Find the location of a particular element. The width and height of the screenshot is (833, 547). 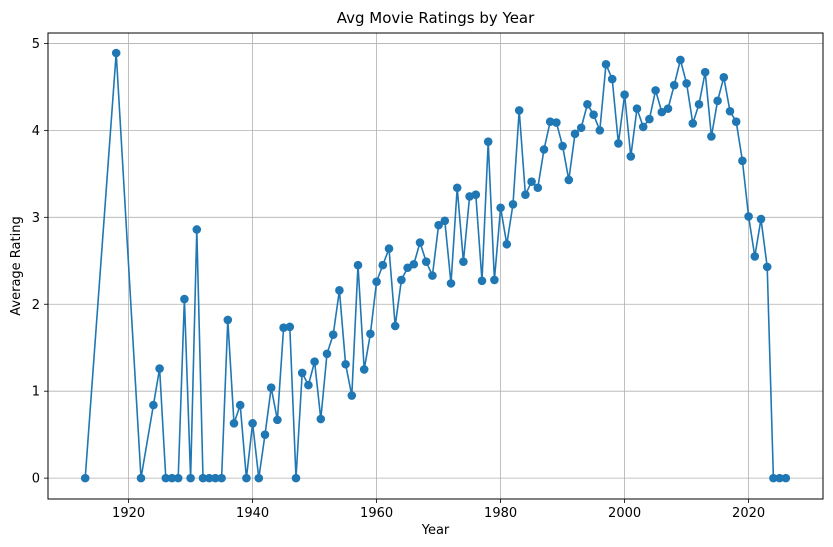

y-tick-label: 5 is located at coordinates (36, 44).